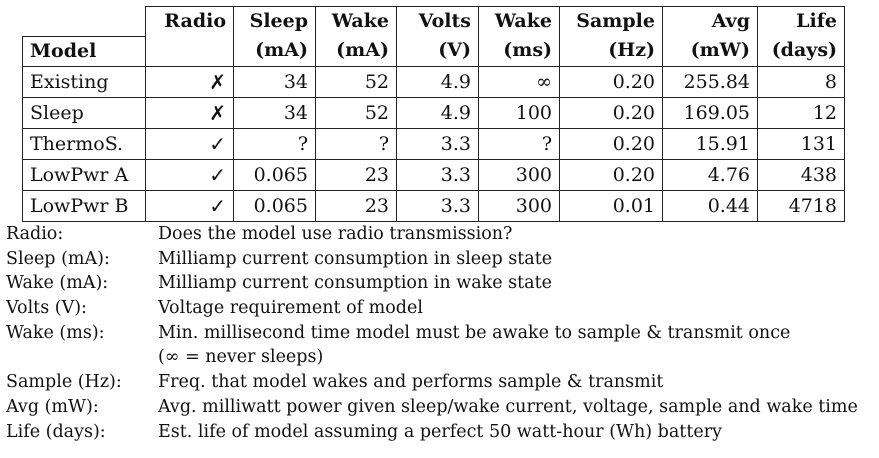 This screenshot has width=879, height=458. I want to click on life-days-cell: 8, so click(801, 81).